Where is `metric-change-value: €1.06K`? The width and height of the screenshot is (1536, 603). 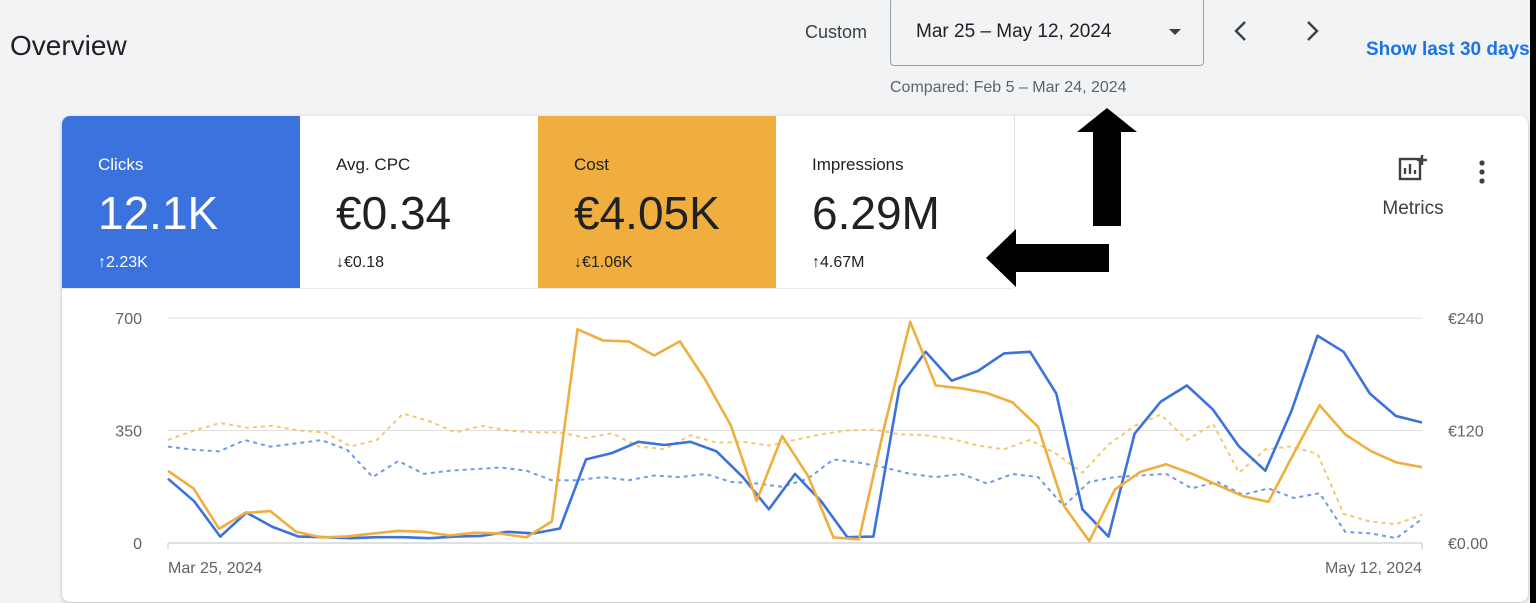 metric-change-value: €1.06K is located at coordinates (607, 262).